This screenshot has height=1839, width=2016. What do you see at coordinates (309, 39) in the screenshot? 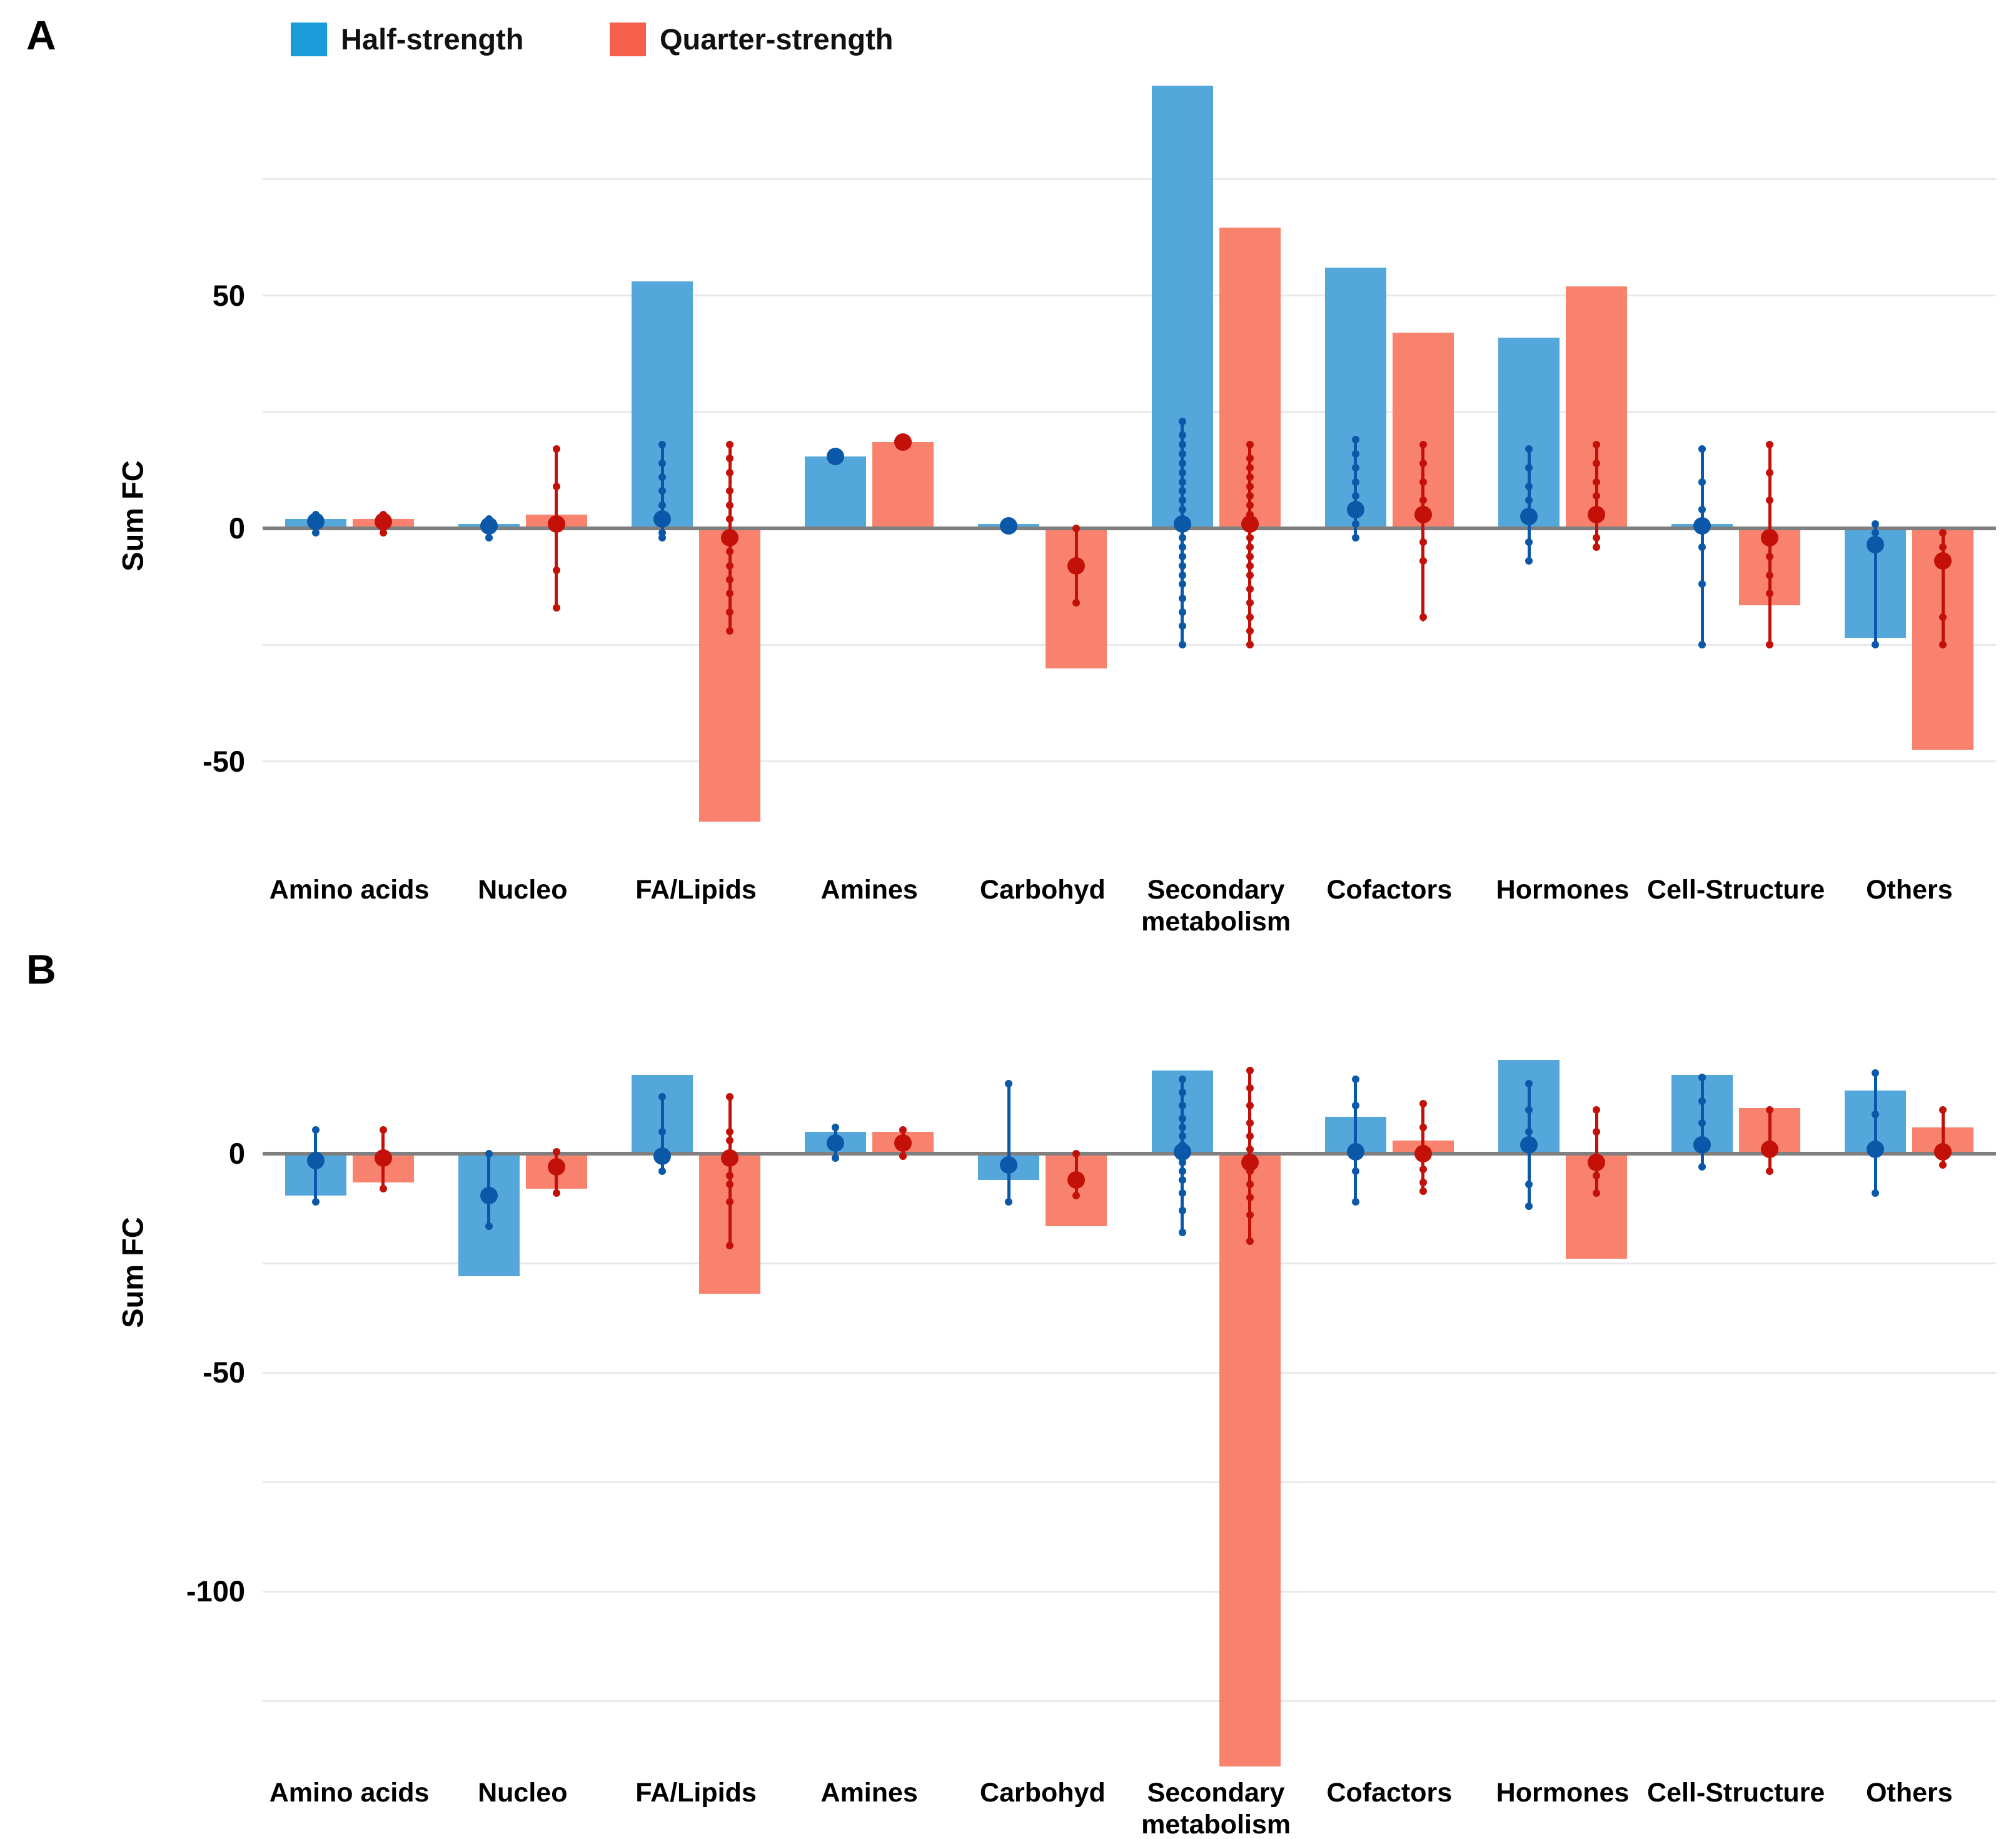
I see `legend-swatch-half-strength` at bounding box center [309, 39].